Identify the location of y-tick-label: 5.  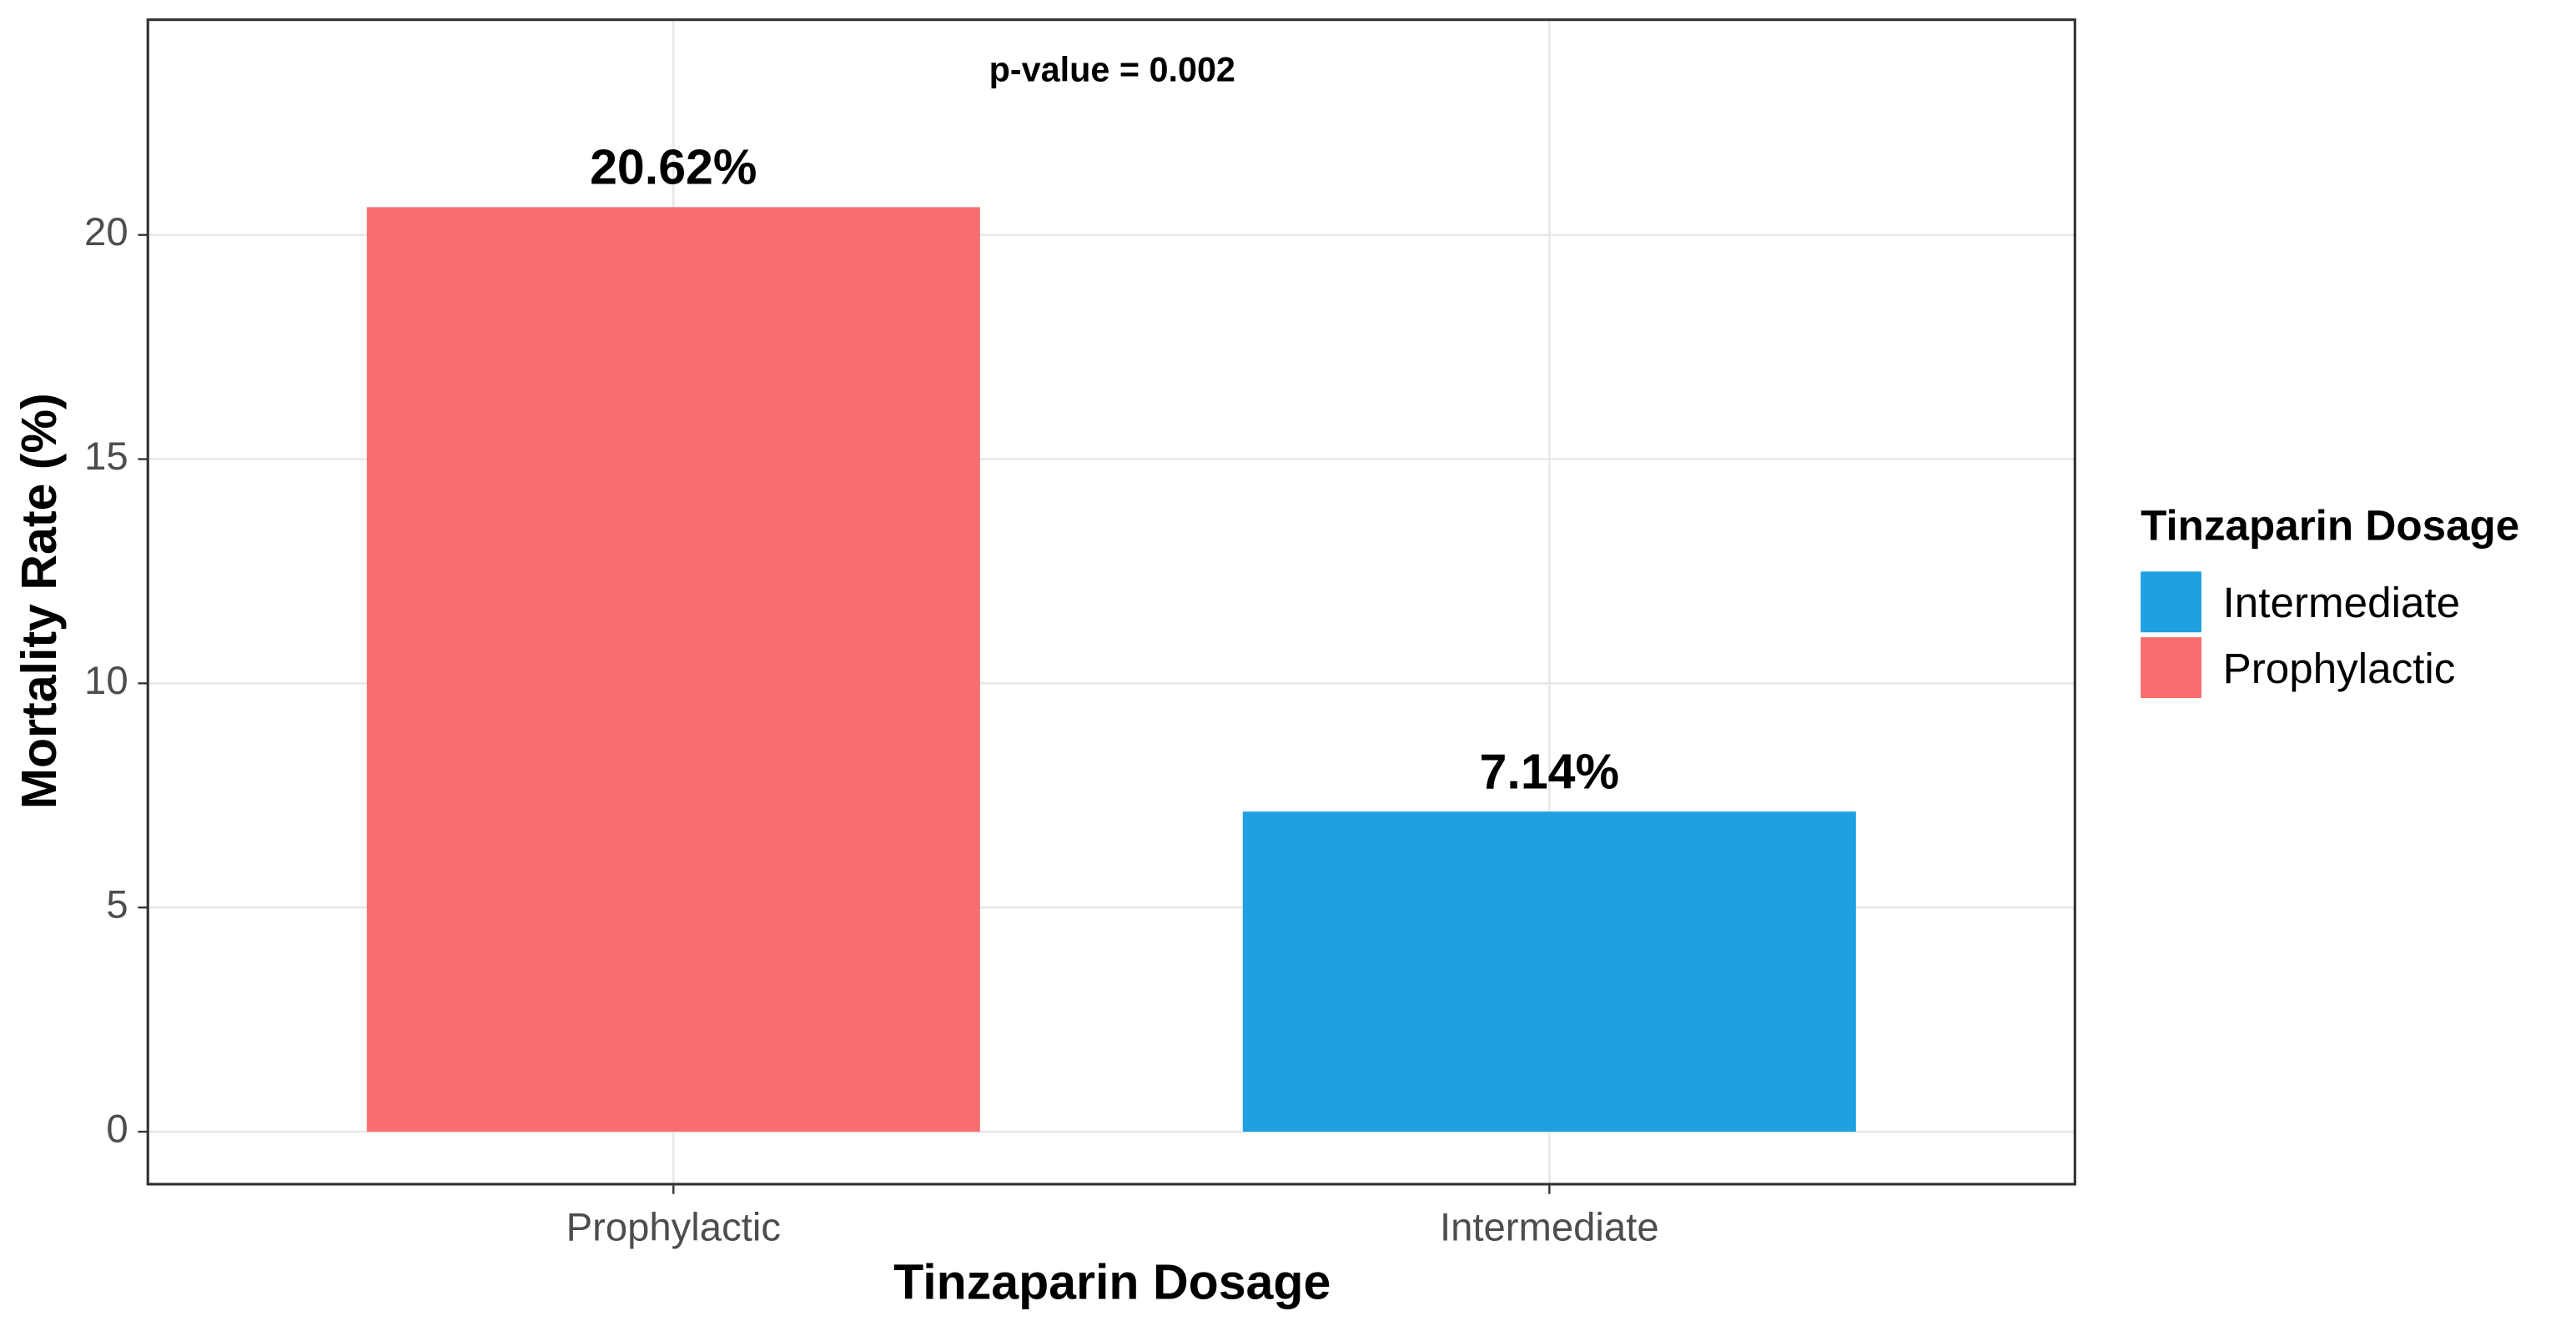
(117, 905).